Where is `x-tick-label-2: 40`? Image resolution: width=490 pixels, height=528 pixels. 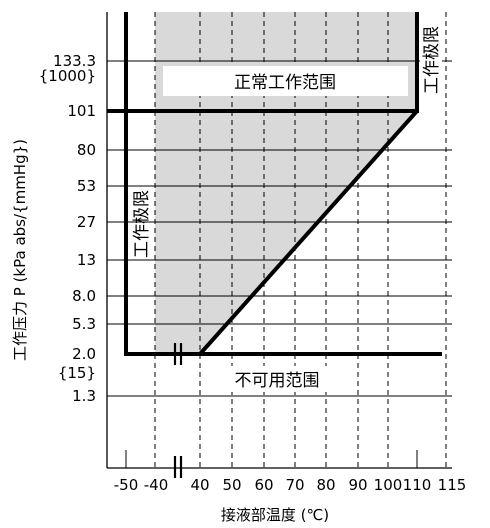 x-tick-label-2: 40 is located at coordinates (199, 485).